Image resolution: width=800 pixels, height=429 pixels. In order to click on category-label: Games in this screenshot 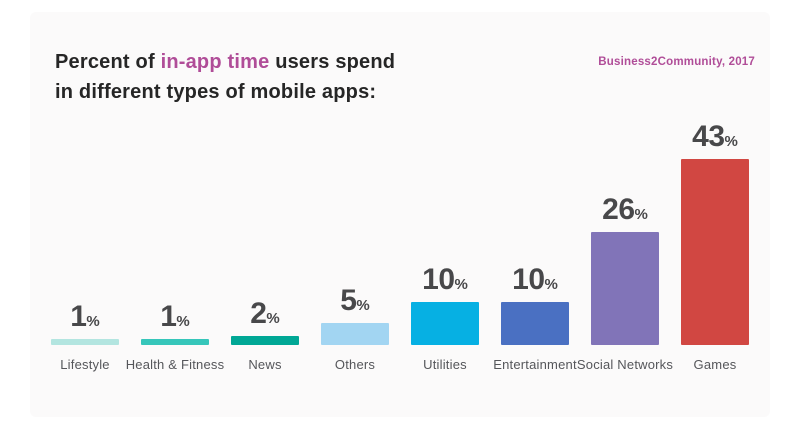, I will do `click(715, 364)`.